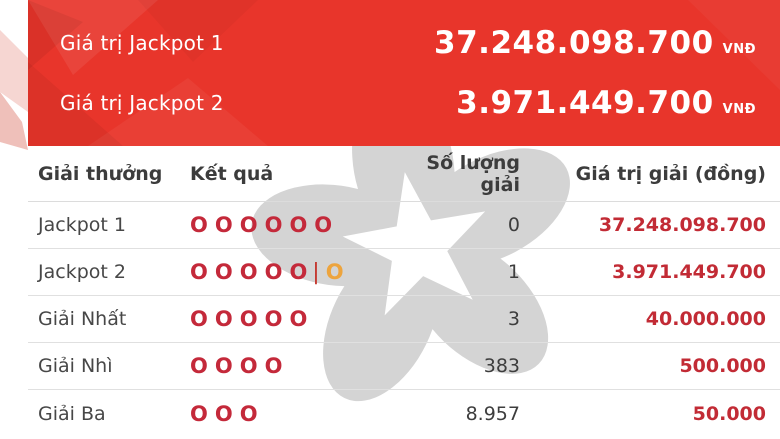 The height and width of the screenshot is (439, 780). What do you see at coordinates (338, 271) in the screenshot?
I see `bonus-ball: O` at bounding box center [338, 271].